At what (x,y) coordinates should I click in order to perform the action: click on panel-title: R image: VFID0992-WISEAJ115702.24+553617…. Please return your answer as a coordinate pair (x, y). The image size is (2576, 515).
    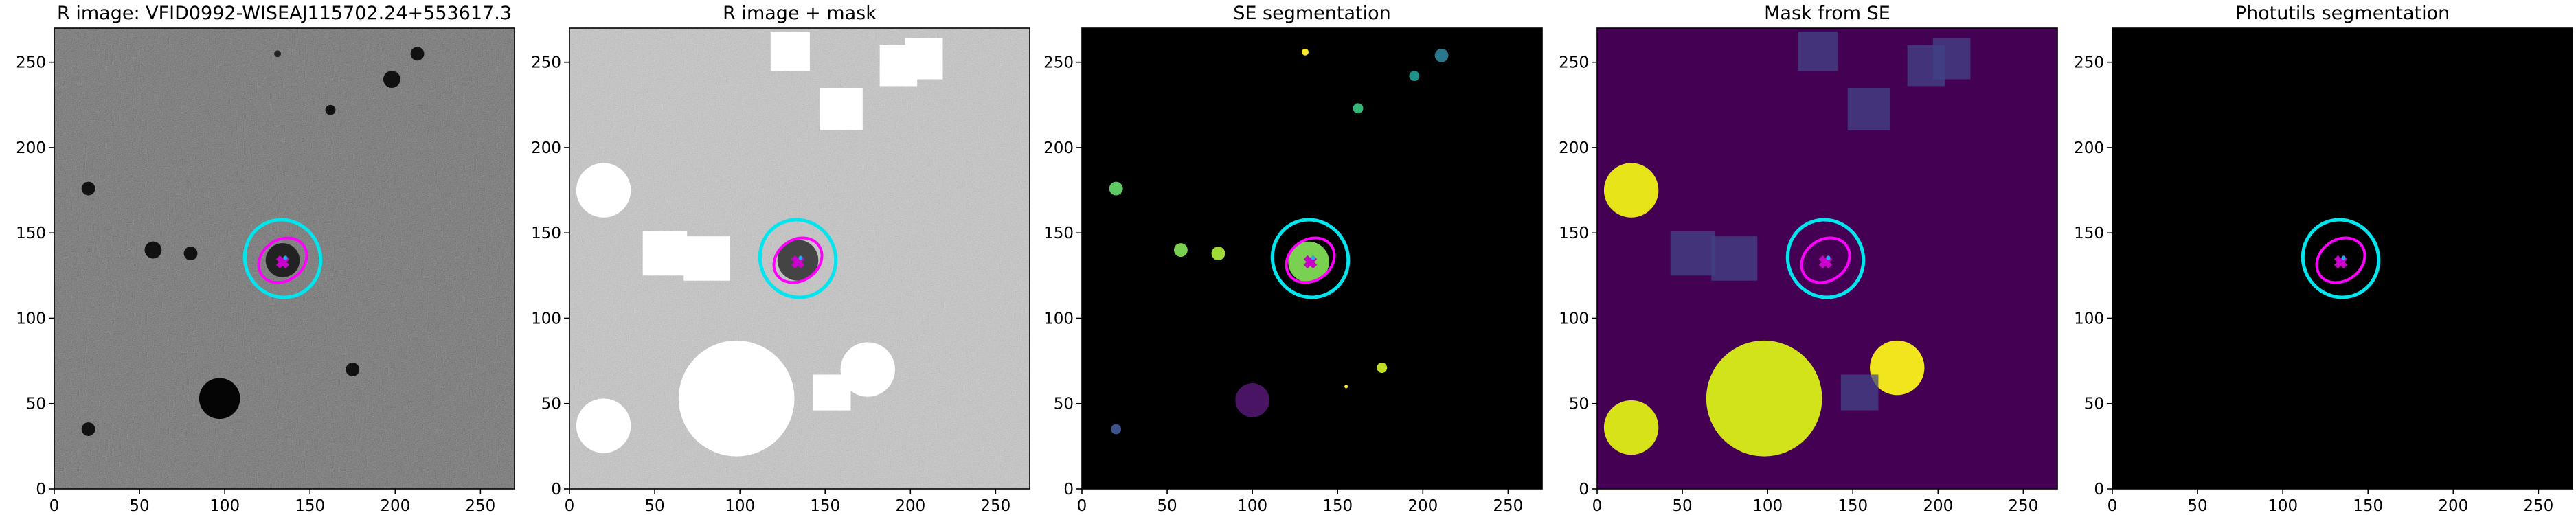
    Looking at the image, I should click on (284, 13).